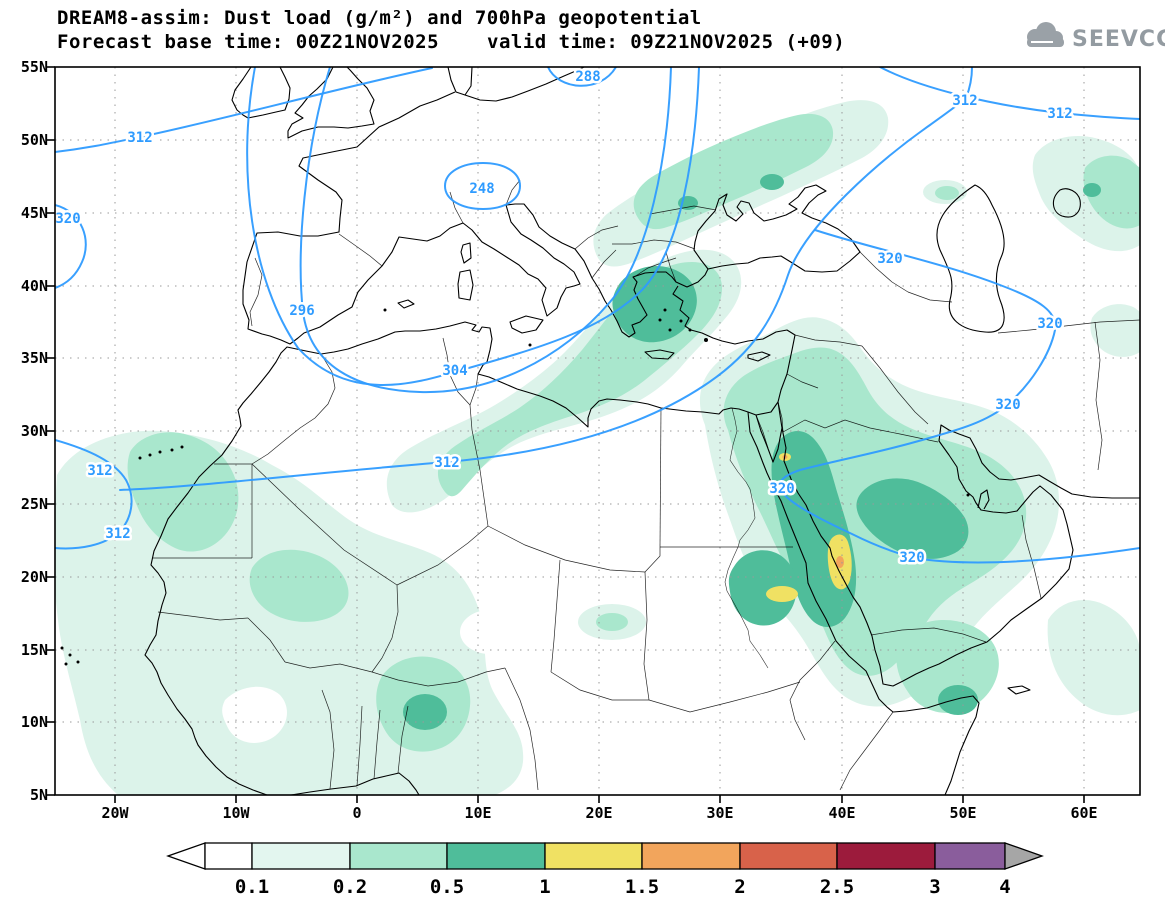  I want to click on colorbar-label: 2.5, so click(837, 887).